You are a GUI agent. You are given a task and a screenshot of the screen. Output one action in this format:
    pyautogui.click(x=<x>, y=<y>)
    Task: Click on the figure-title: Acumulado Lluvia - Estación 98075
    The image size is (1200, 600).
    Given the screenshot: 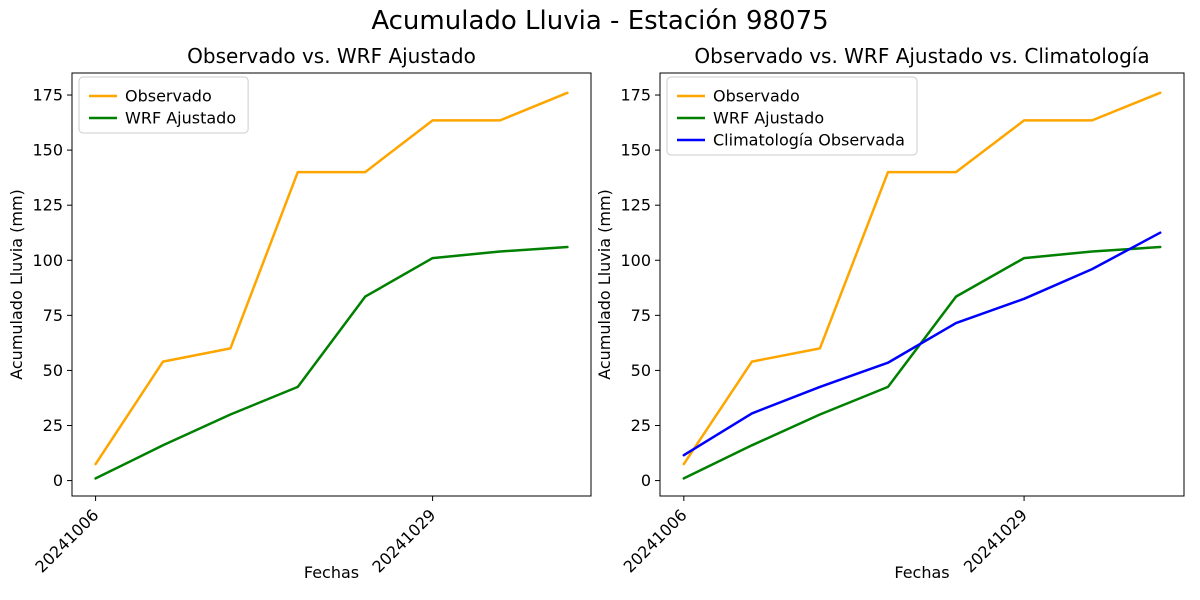 What is the action you would take?
    pyautogui.click(x=600, y=21)
    